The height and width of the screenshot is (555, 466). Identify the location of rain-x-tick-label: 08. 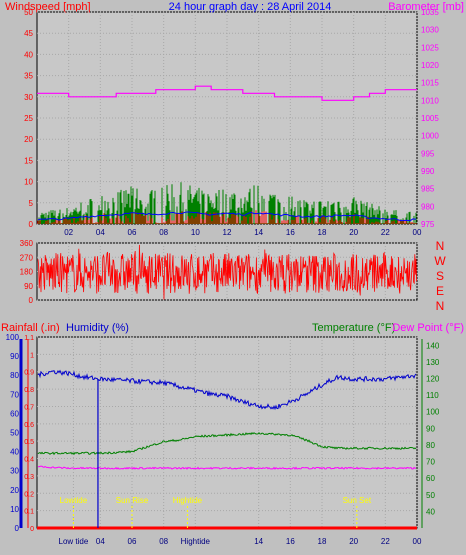
(163, 541).